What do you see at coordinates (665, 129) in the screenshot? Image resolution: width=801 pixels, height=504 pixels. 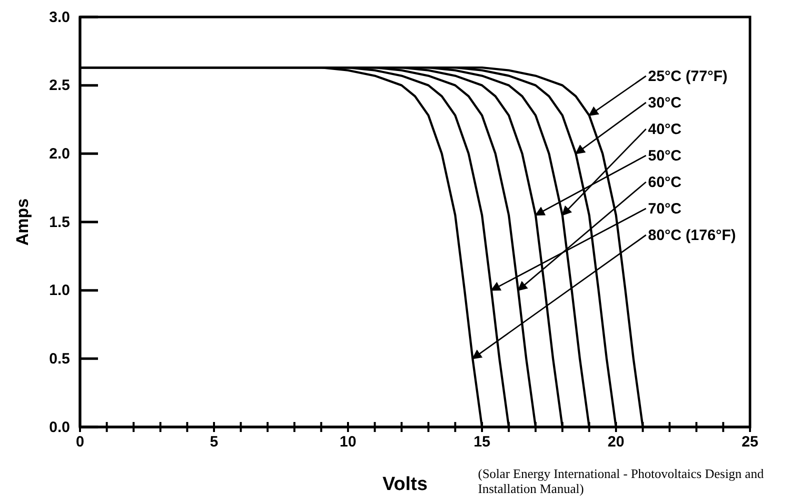 I see `annotation: 40°C` at bounding box center [665, 129].